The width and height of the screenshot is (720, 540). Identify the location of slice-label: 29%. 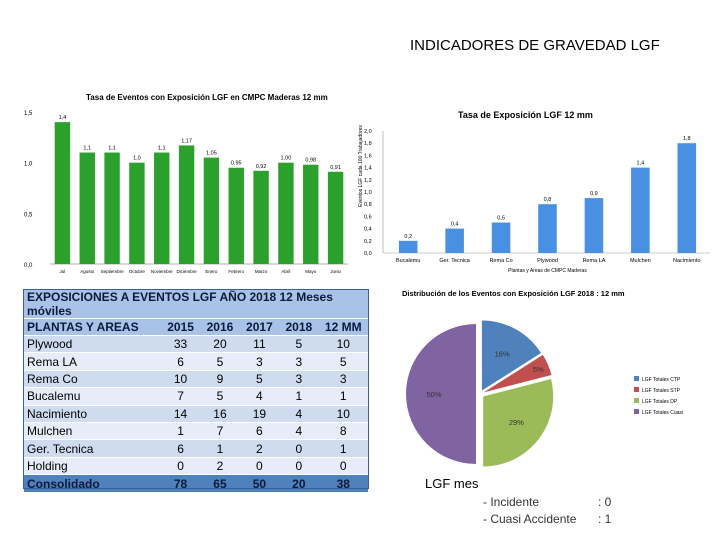
(516, 422).